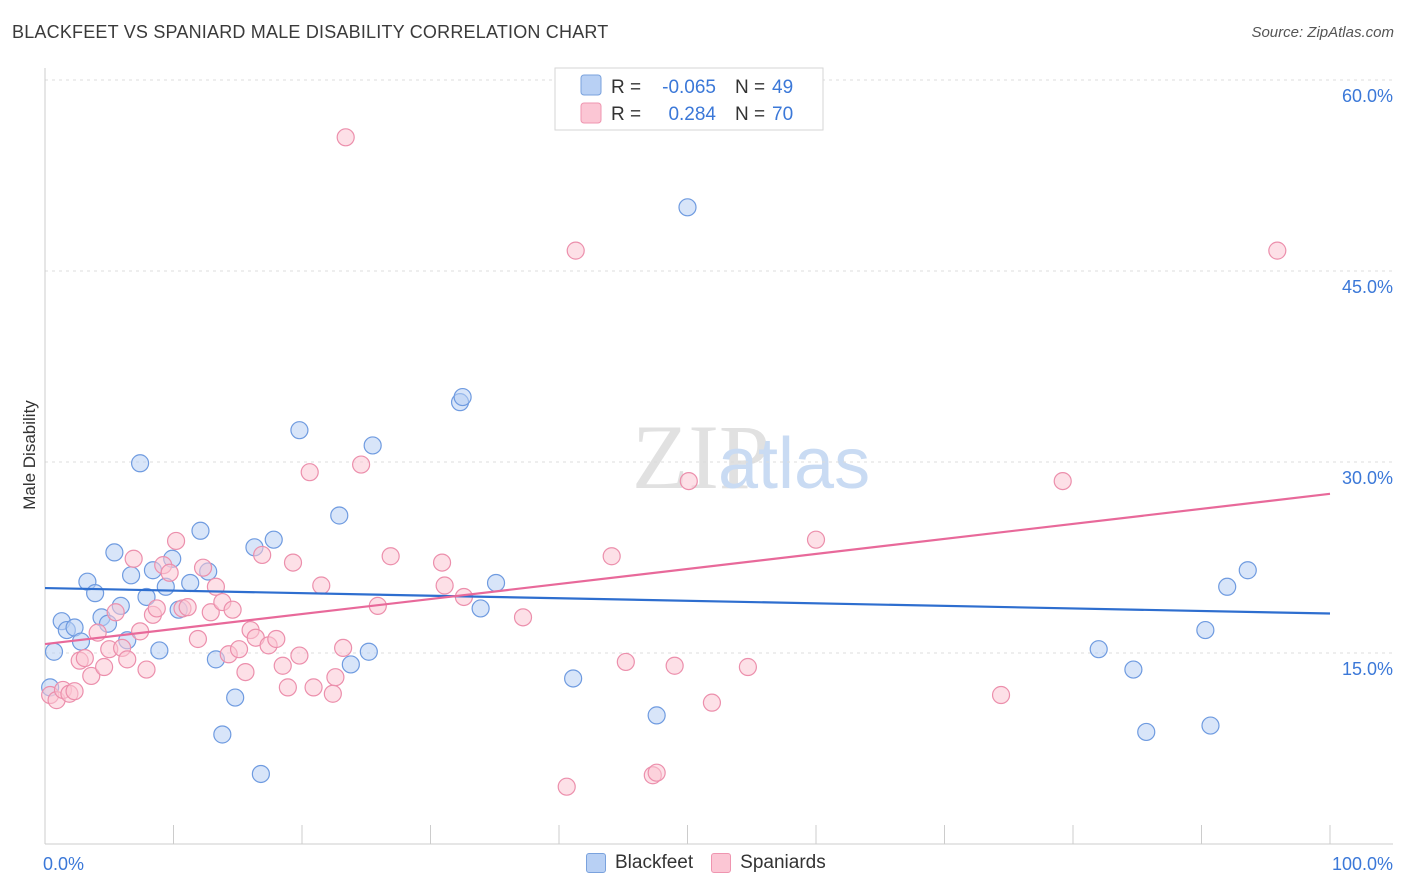 The image size is (1406, 892). What do you see at coordinates (1367, 96) in the screenshot?
I see `y-tick-label: 60.0%` at bounding box center [1367, 96].